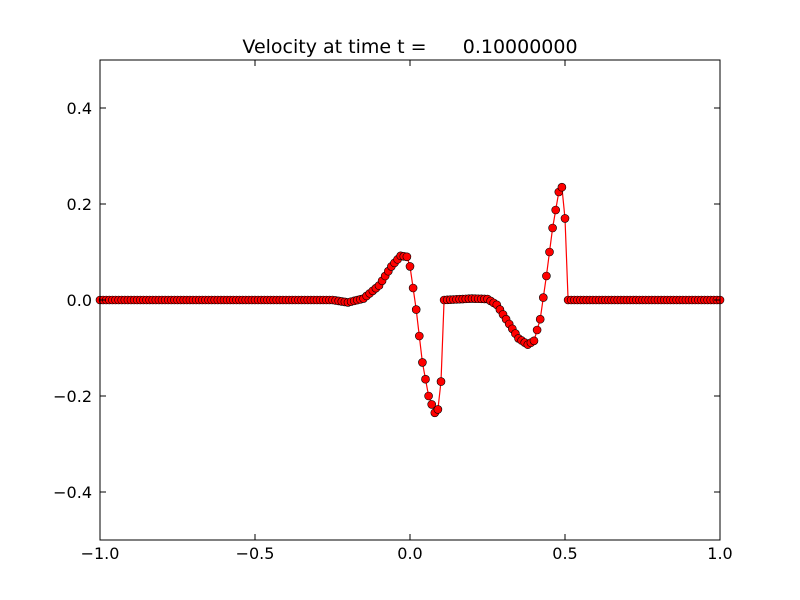 The image size is (800, 600). Describe the element at coordinates (255, 553) in the screenshot. I see `x-tick-label: −0.5` at that location.